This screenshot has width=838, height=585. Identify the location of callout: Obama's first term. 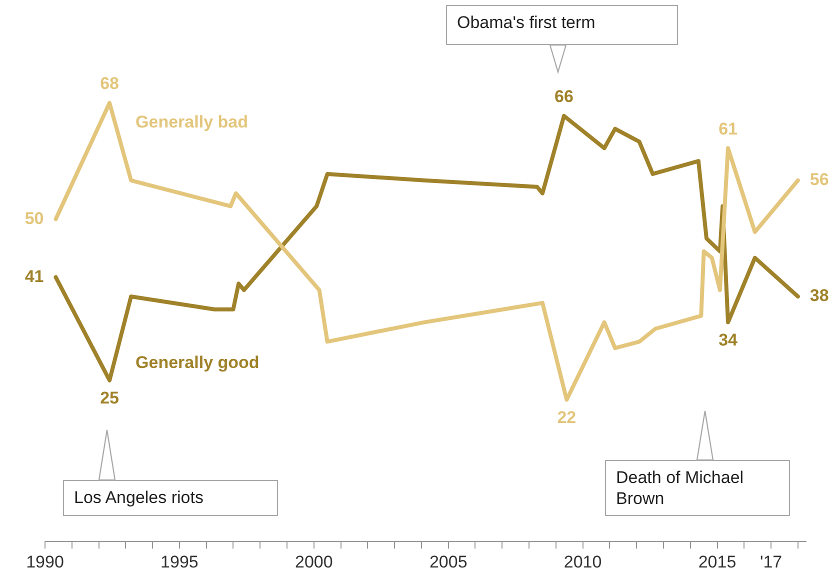
(562, 38).